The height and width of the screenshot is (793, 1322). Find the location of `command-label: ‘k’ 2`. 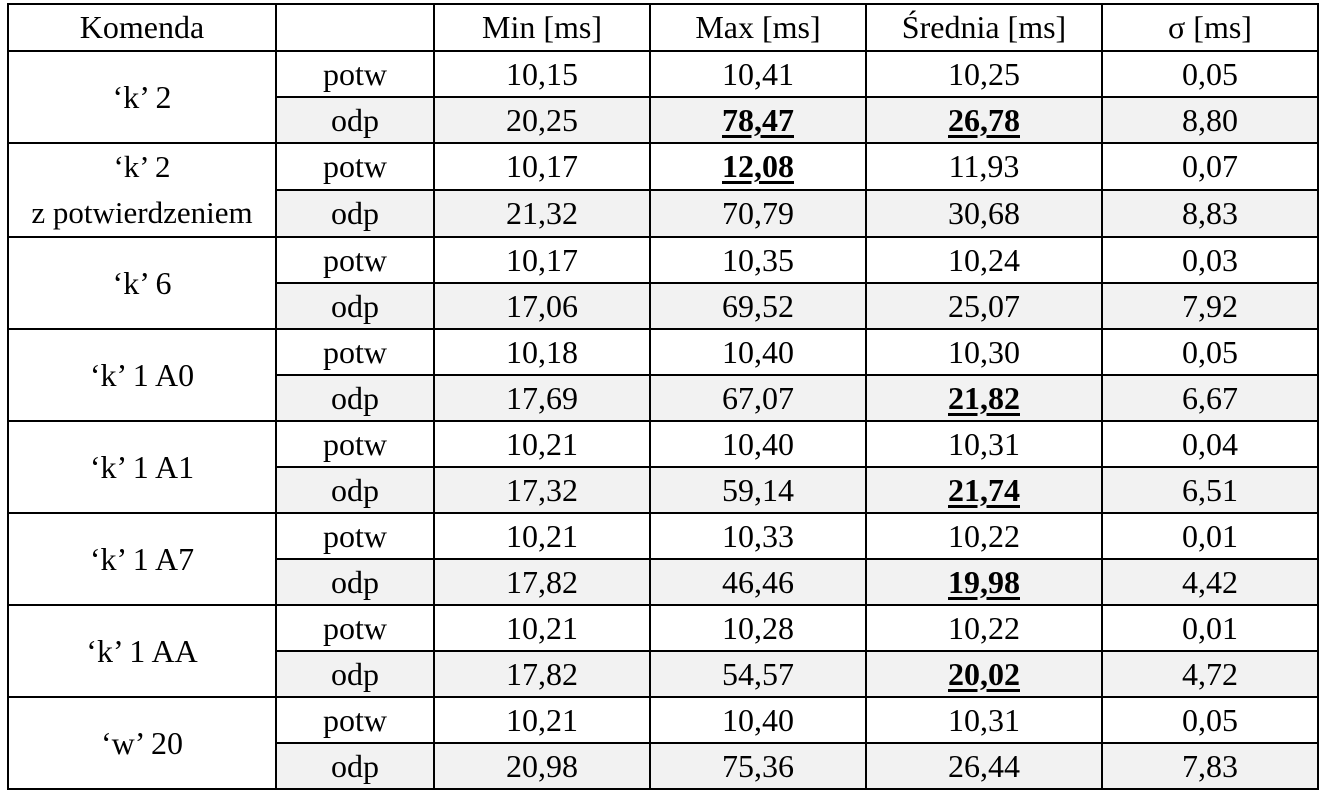

command-label: ‘k’ 2 is located at coordinates (142, 97).